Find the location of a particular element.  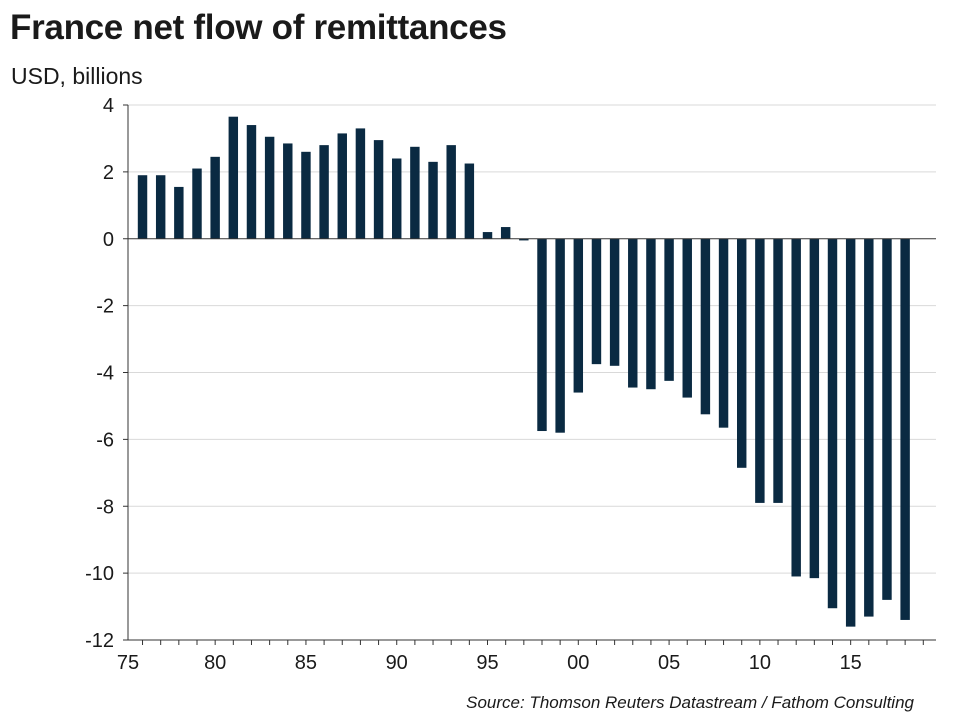

bar-2005 is located at coordinates (669, 309).